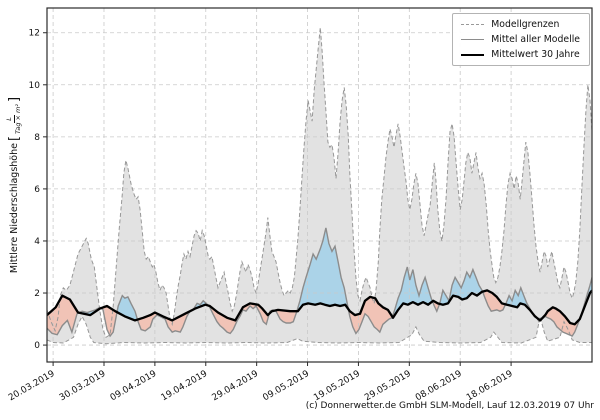 Image resolution: width=600 pixels, height=420 pixels. Describe the element at coordinates (535, 54) in the screenshot. I see `legend-label: Mittelwert 30 Jahre` at that location.